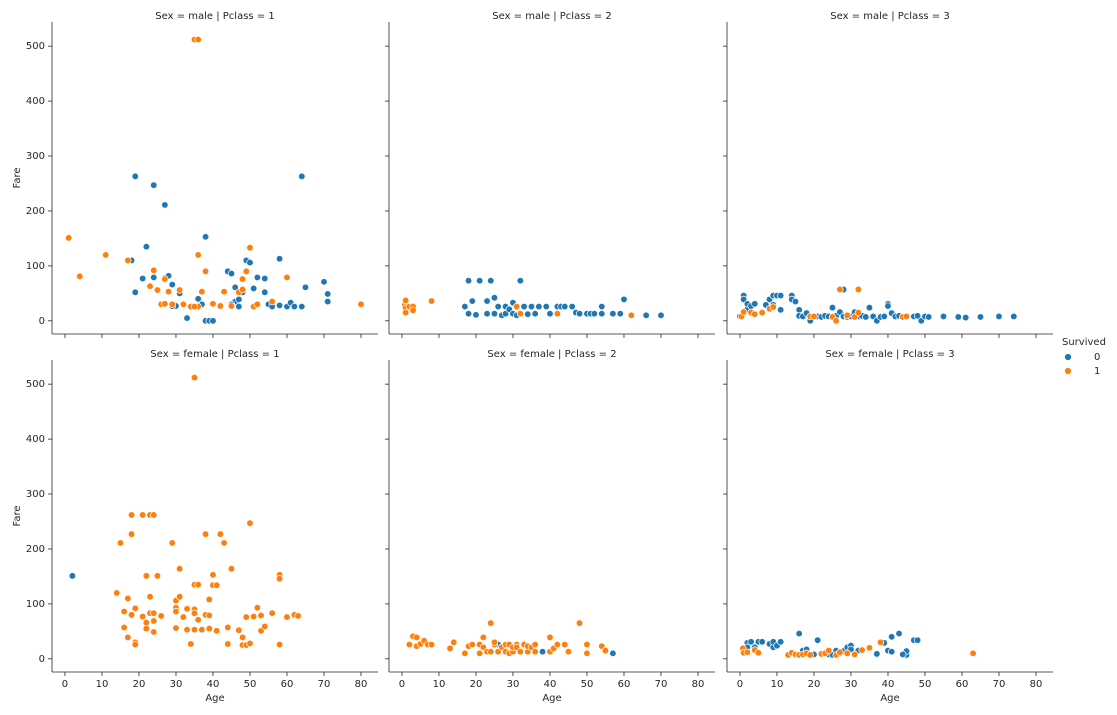 The width and height of the screenshot is (1117, 715). I want to click on x-tick-label: 30, so click(176, 684).